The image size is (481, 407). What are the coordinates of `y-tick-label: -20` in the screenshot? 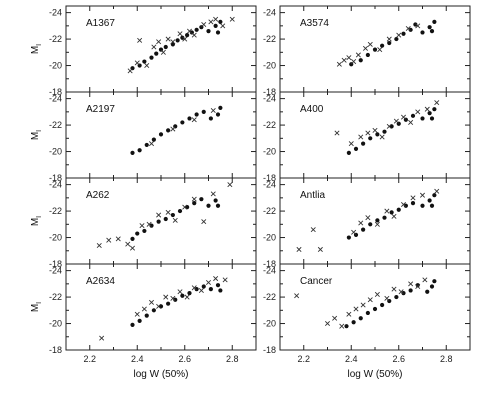 It's located at (55, 324).